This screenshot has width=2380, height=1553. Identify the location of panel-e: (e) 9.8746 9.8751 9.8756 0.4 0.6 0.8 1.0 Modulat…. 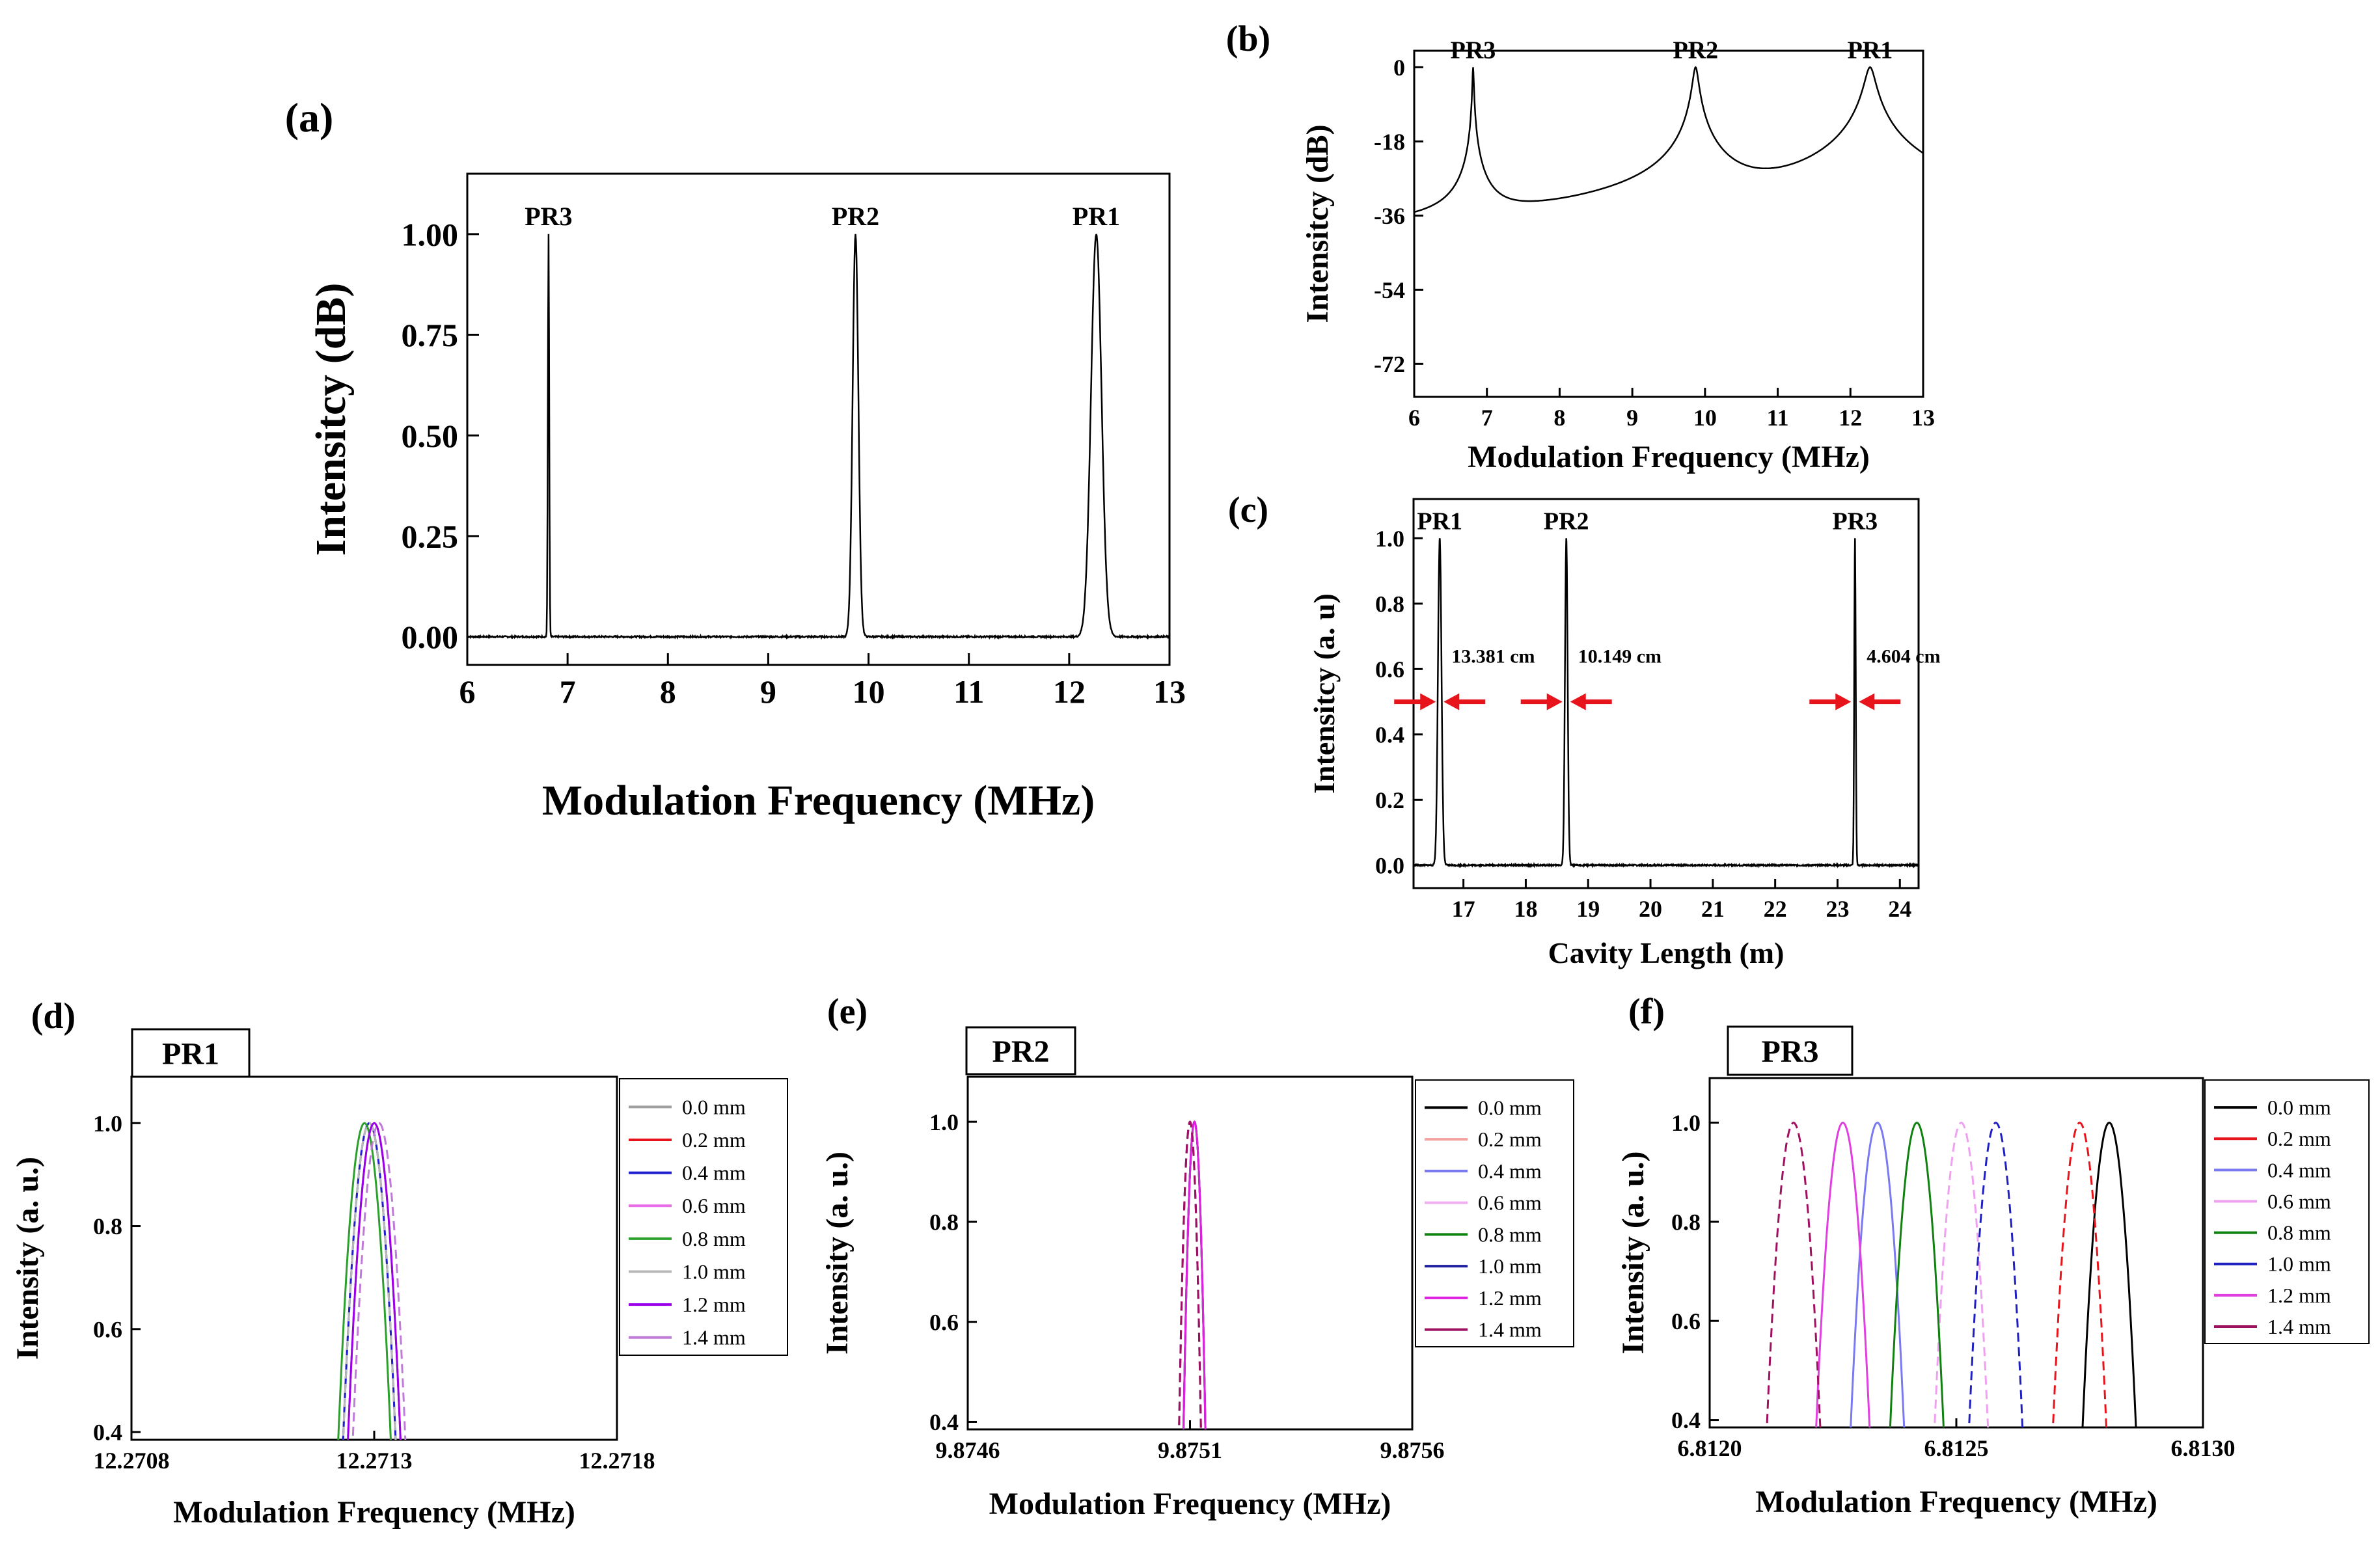
(1197, 1256).